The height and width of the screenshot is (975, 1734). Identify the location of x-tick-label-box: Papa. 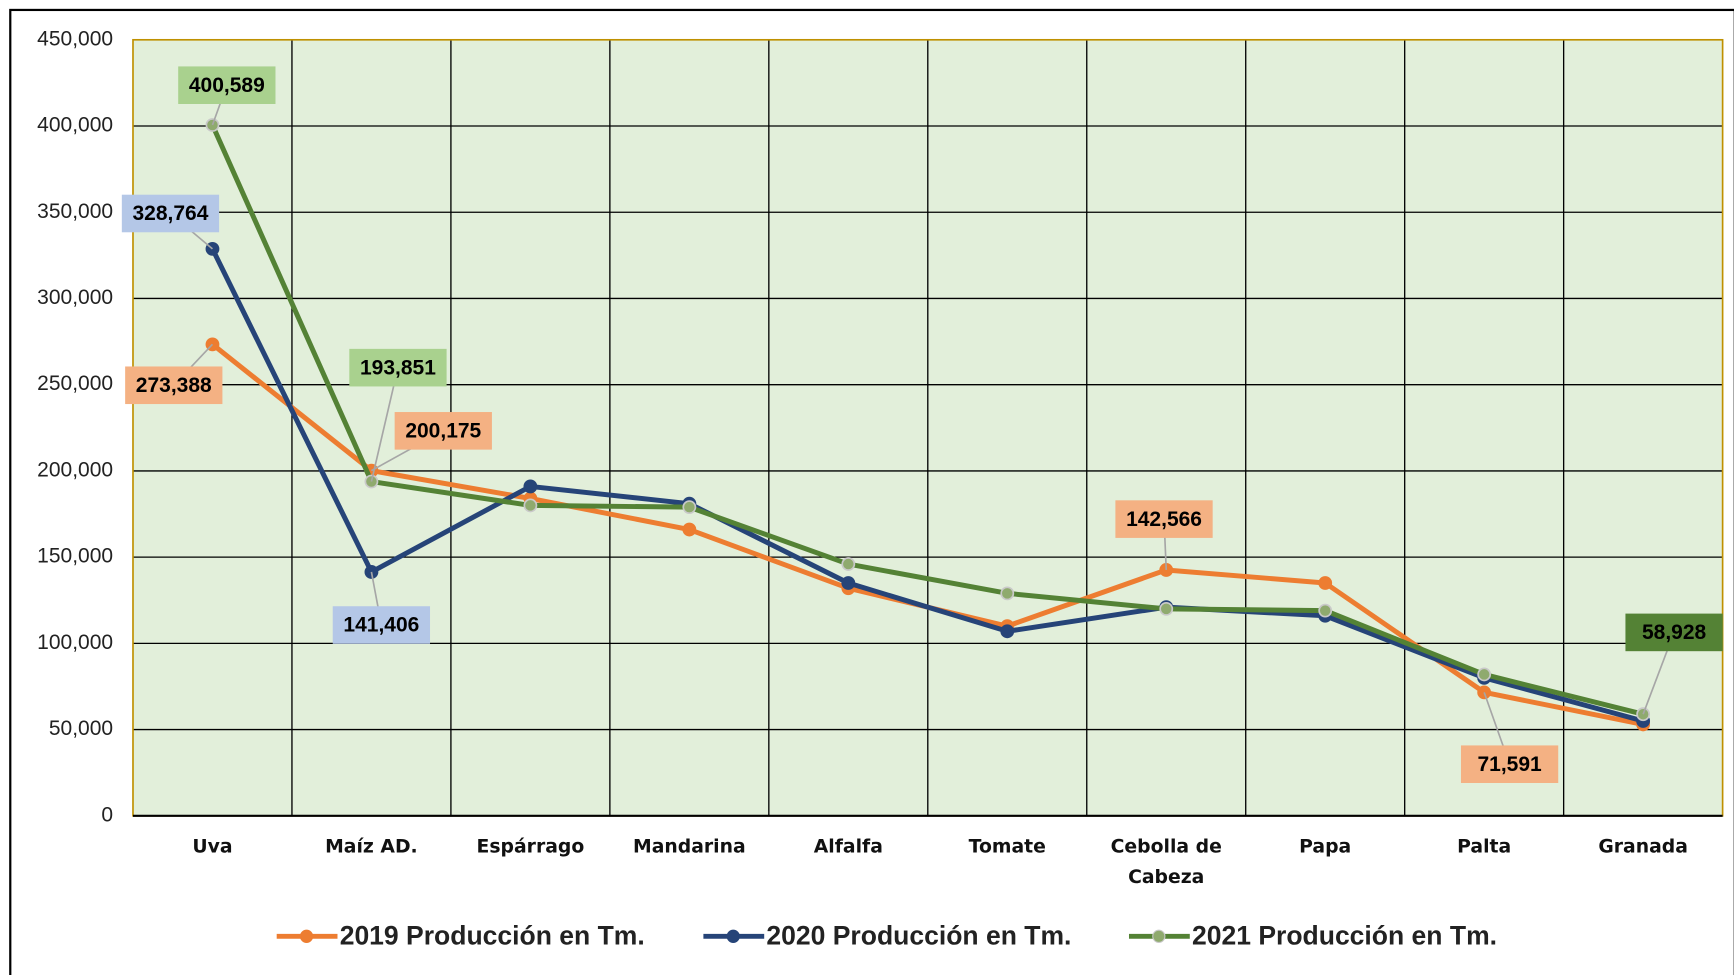
(1325, 846).